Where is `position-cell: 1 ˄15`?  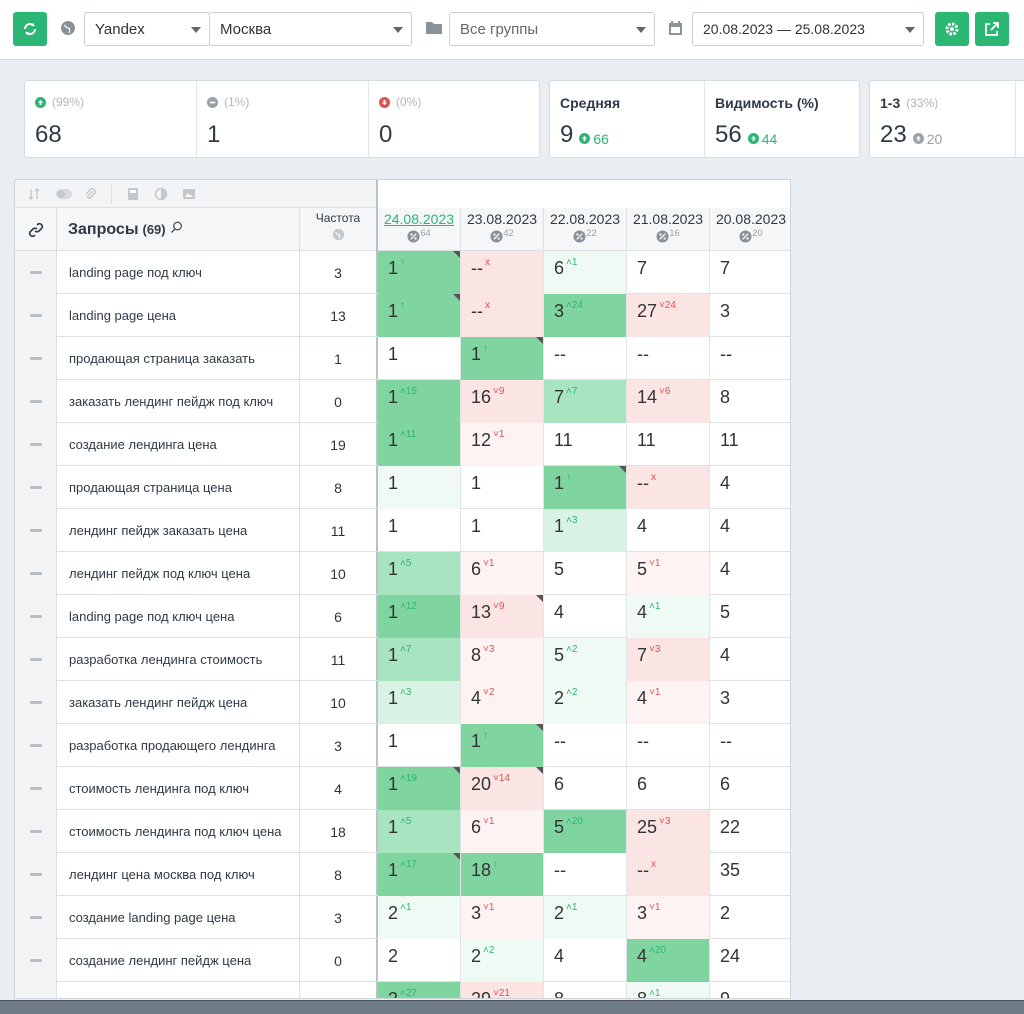
position-cell: 1 ˄15 is located at coordinates (419, 401).